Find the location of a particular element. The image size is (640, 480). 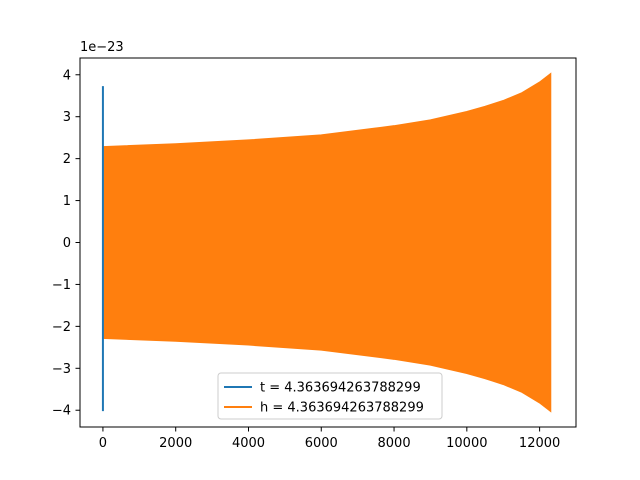

x-tick-label-1: 2000 is located at coordinates (175, 443).